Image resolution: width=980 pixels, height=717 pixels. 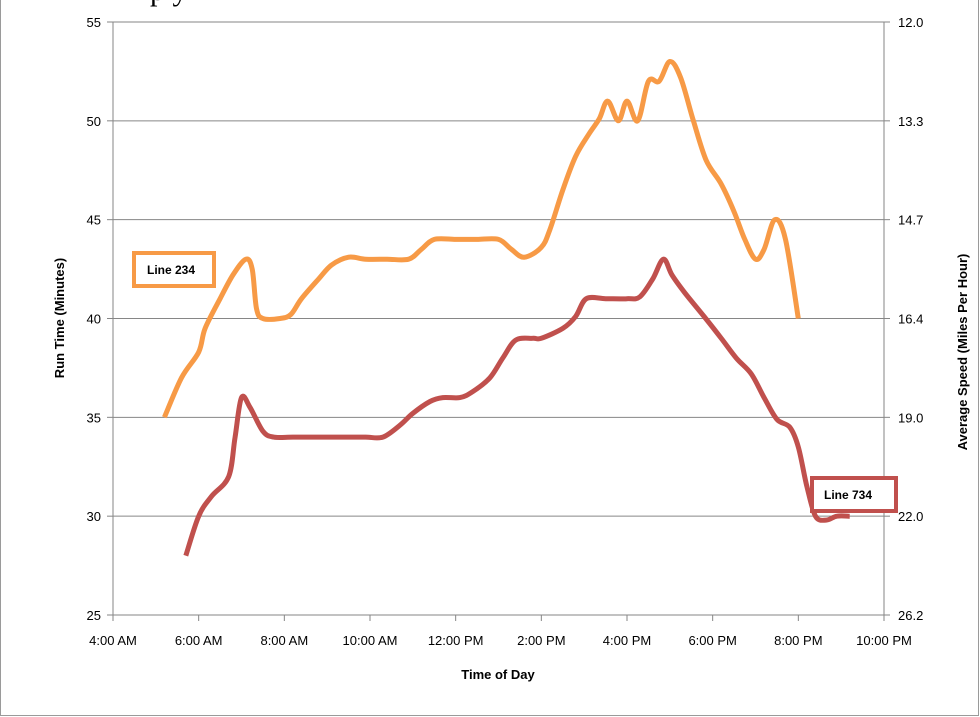 I want to click on y-tick-label: 30, so click(x=94, y=516).